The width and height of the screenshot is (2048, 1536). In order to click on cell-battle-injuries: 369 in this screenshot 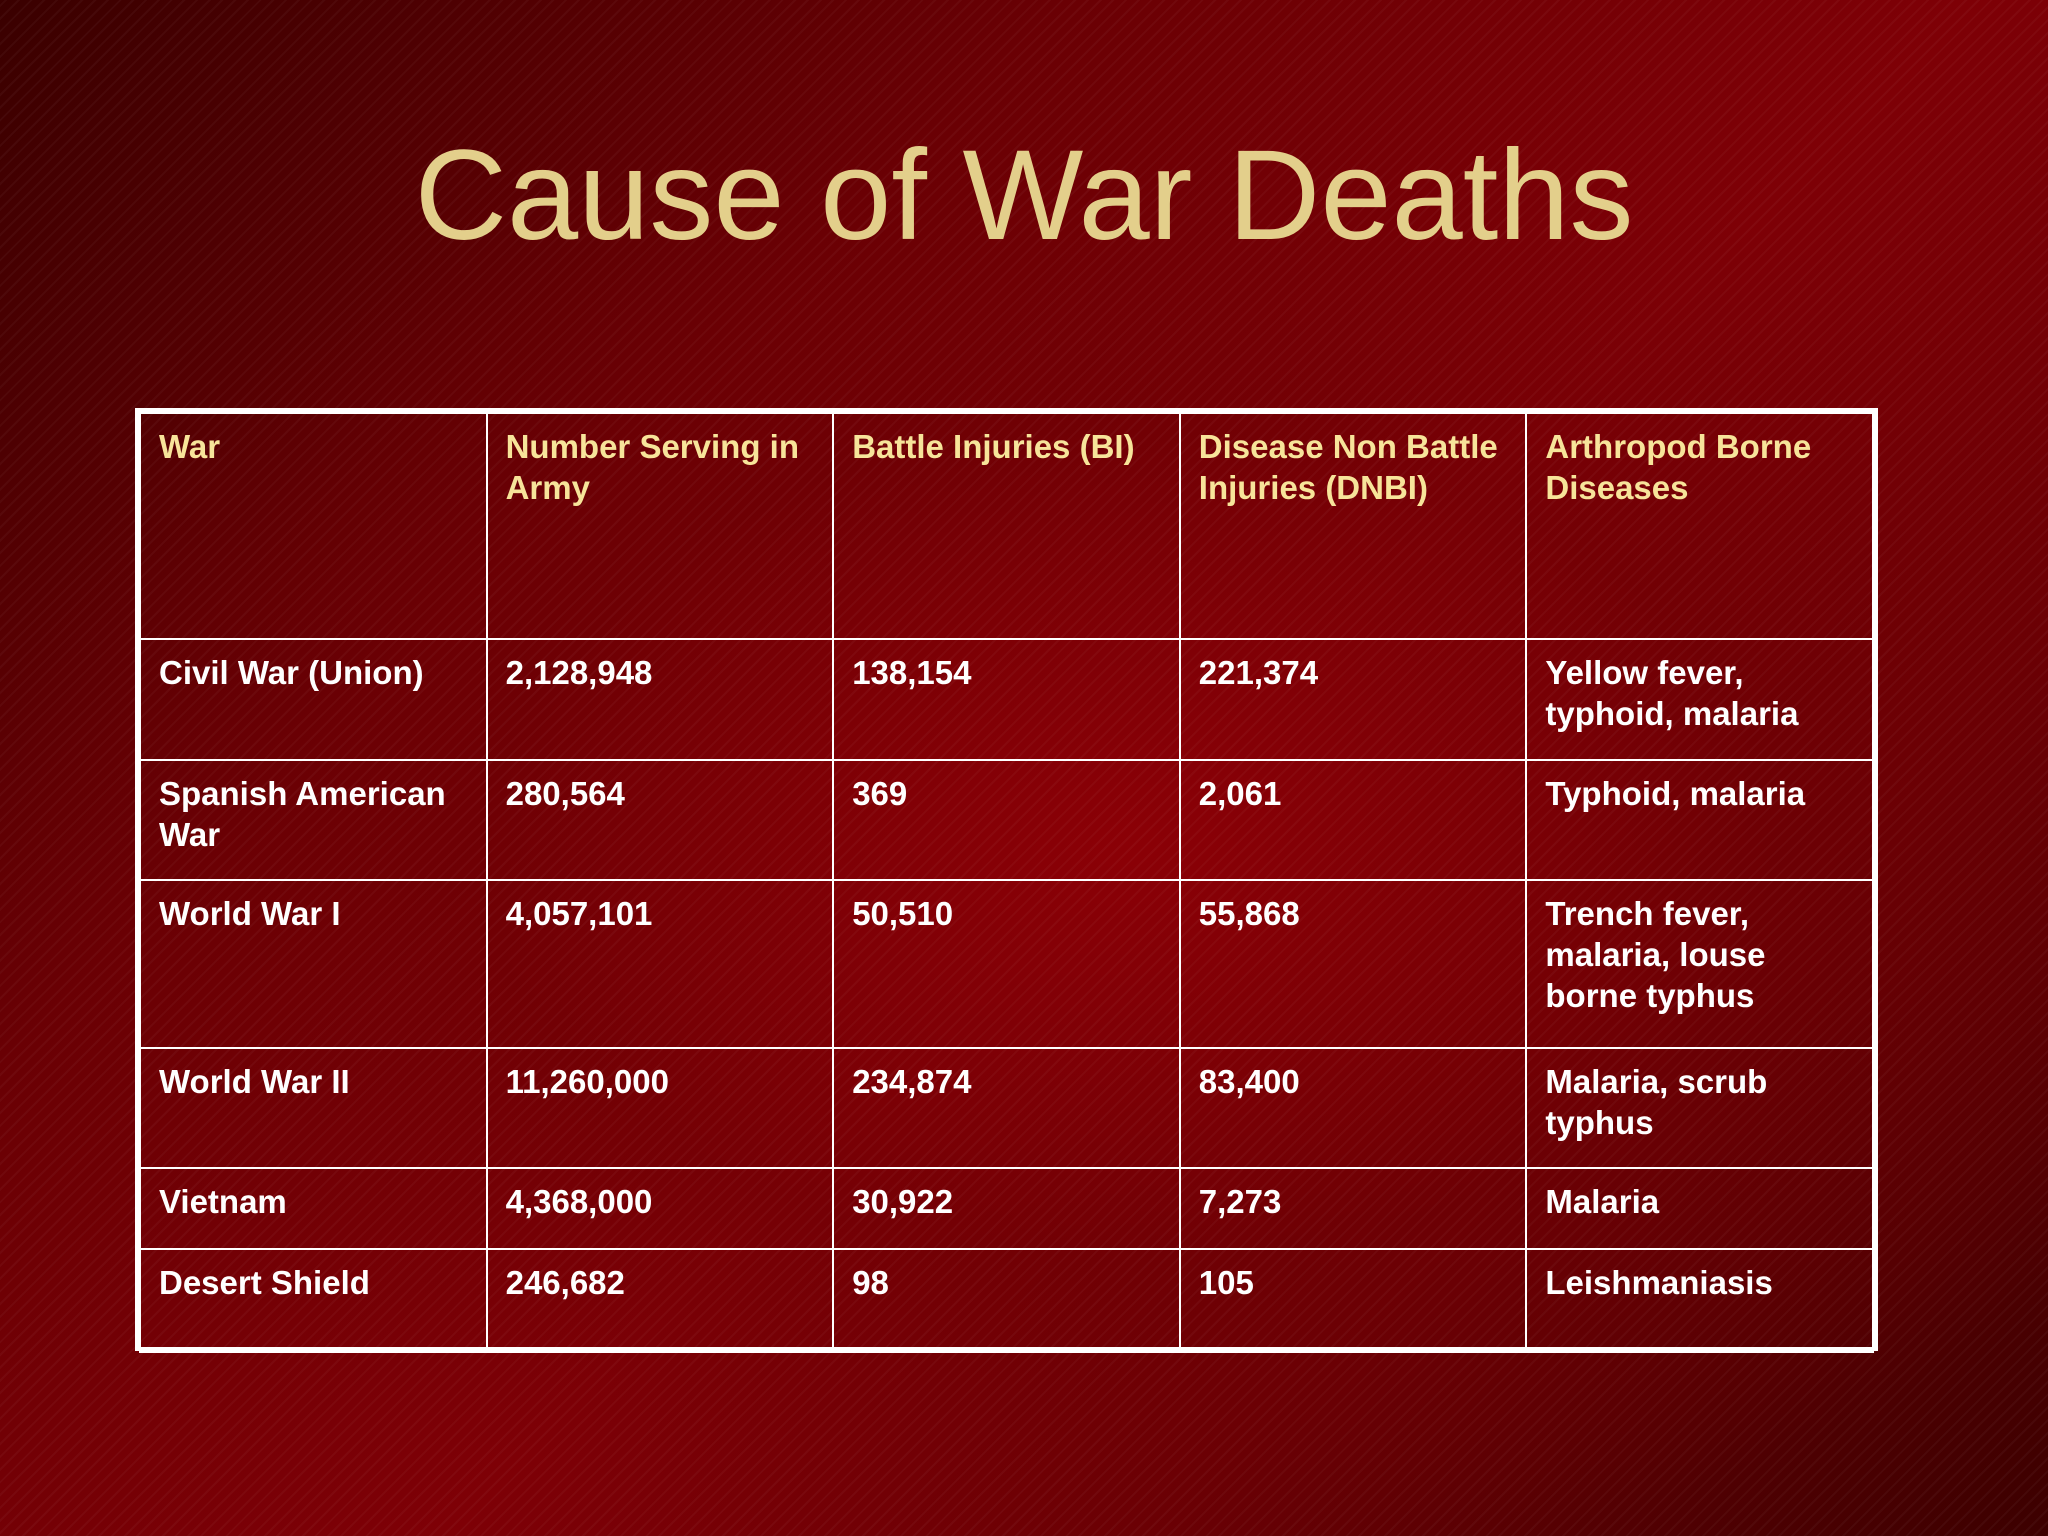, I will do `click(1006, 820)`.